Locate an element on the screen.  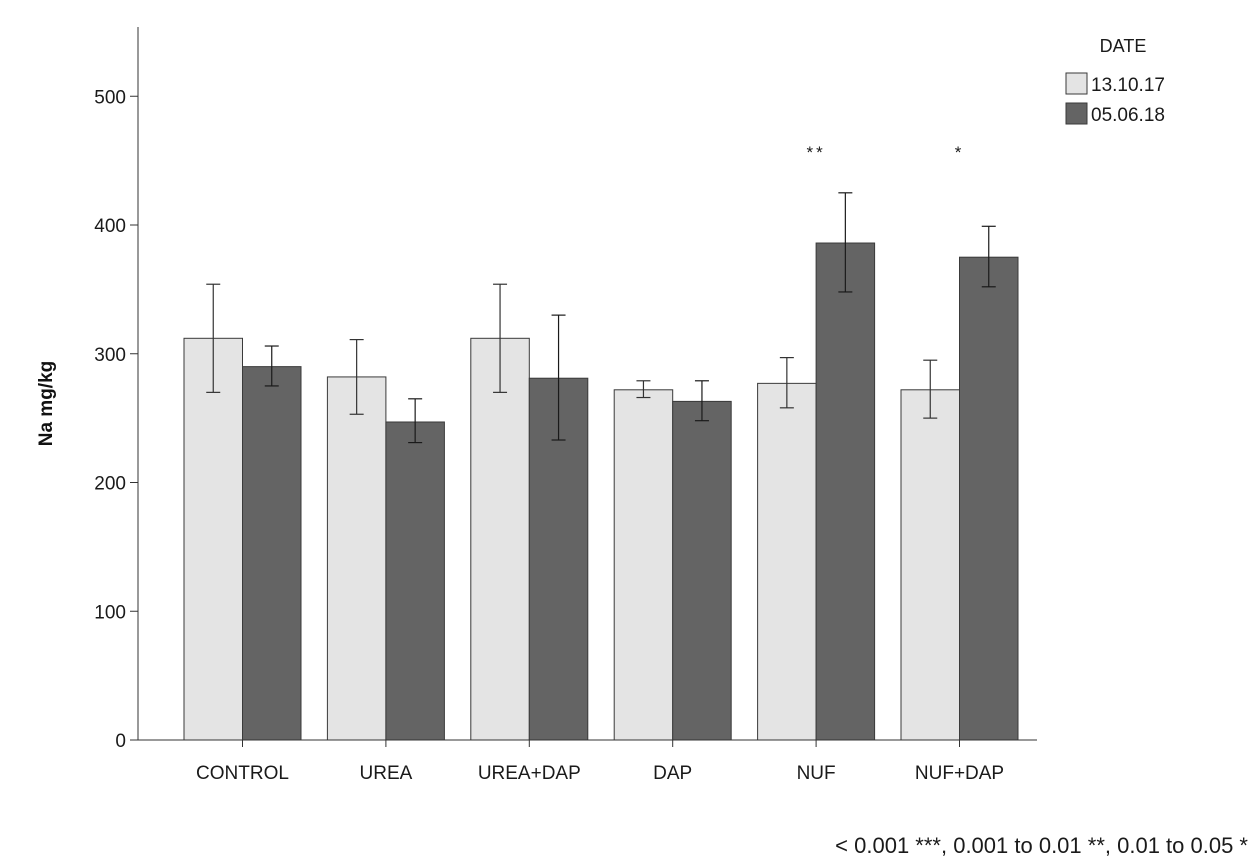
x-tick-label: NUF is located at coordinates (816, 773).